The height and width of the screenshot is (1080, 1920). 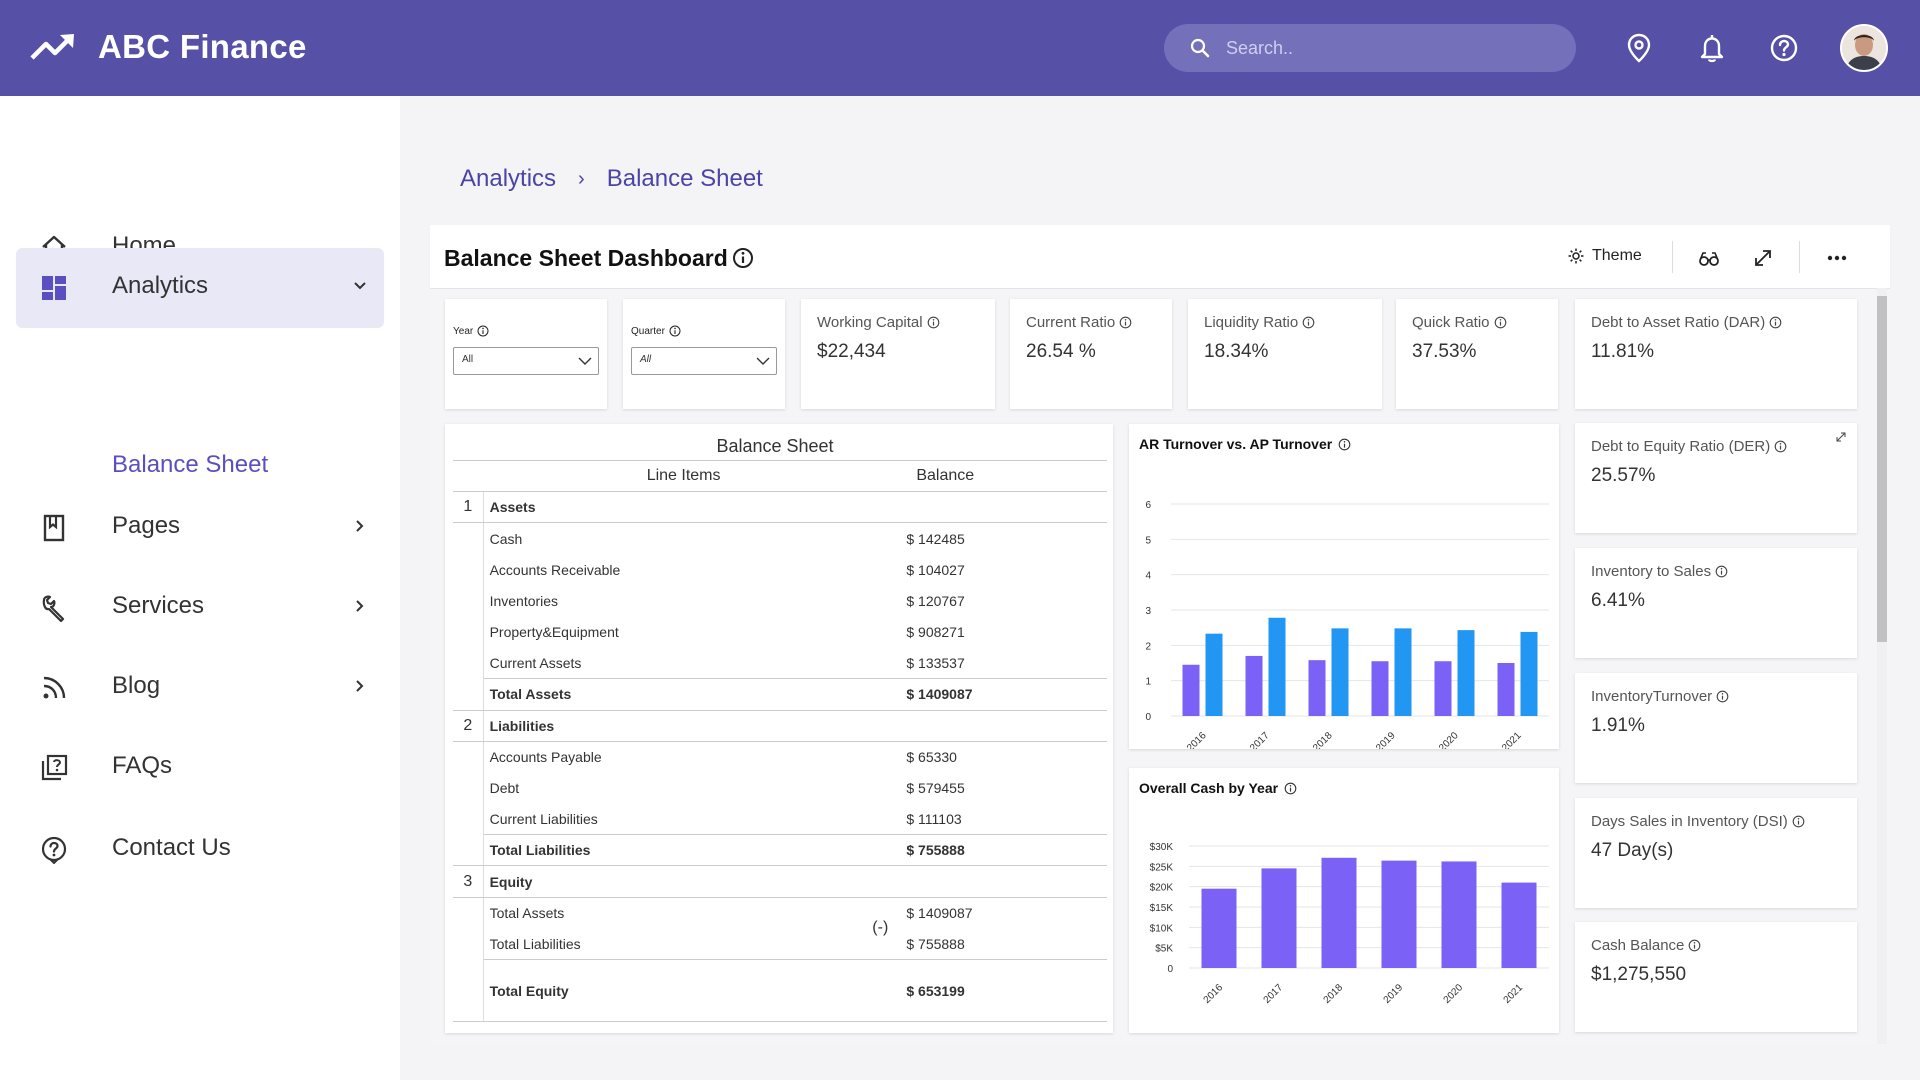 I want to click on search-input, so click(x=1391, y=48).